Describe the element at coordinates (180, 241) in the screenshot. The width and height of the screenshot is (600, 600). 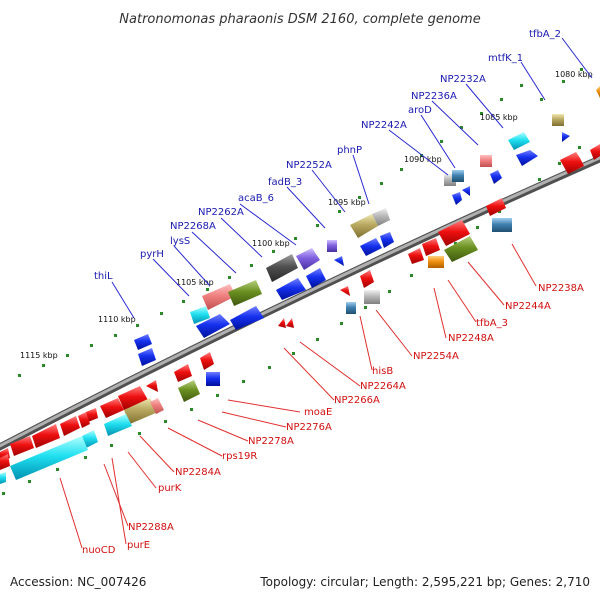
I see `gene-label: lysS` at that location.